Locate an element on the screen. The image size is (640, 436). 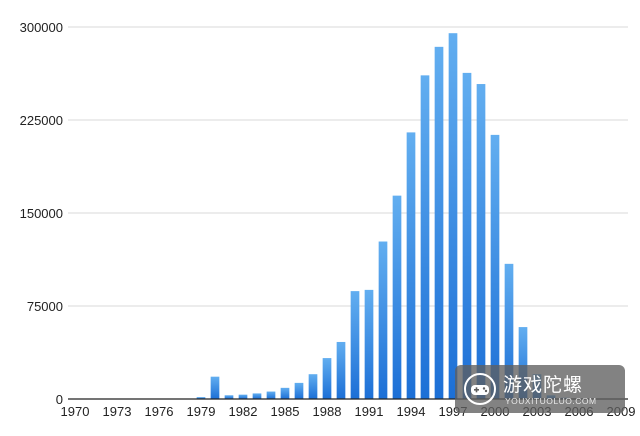
bar-1994 is located at coordinates (411, 265).